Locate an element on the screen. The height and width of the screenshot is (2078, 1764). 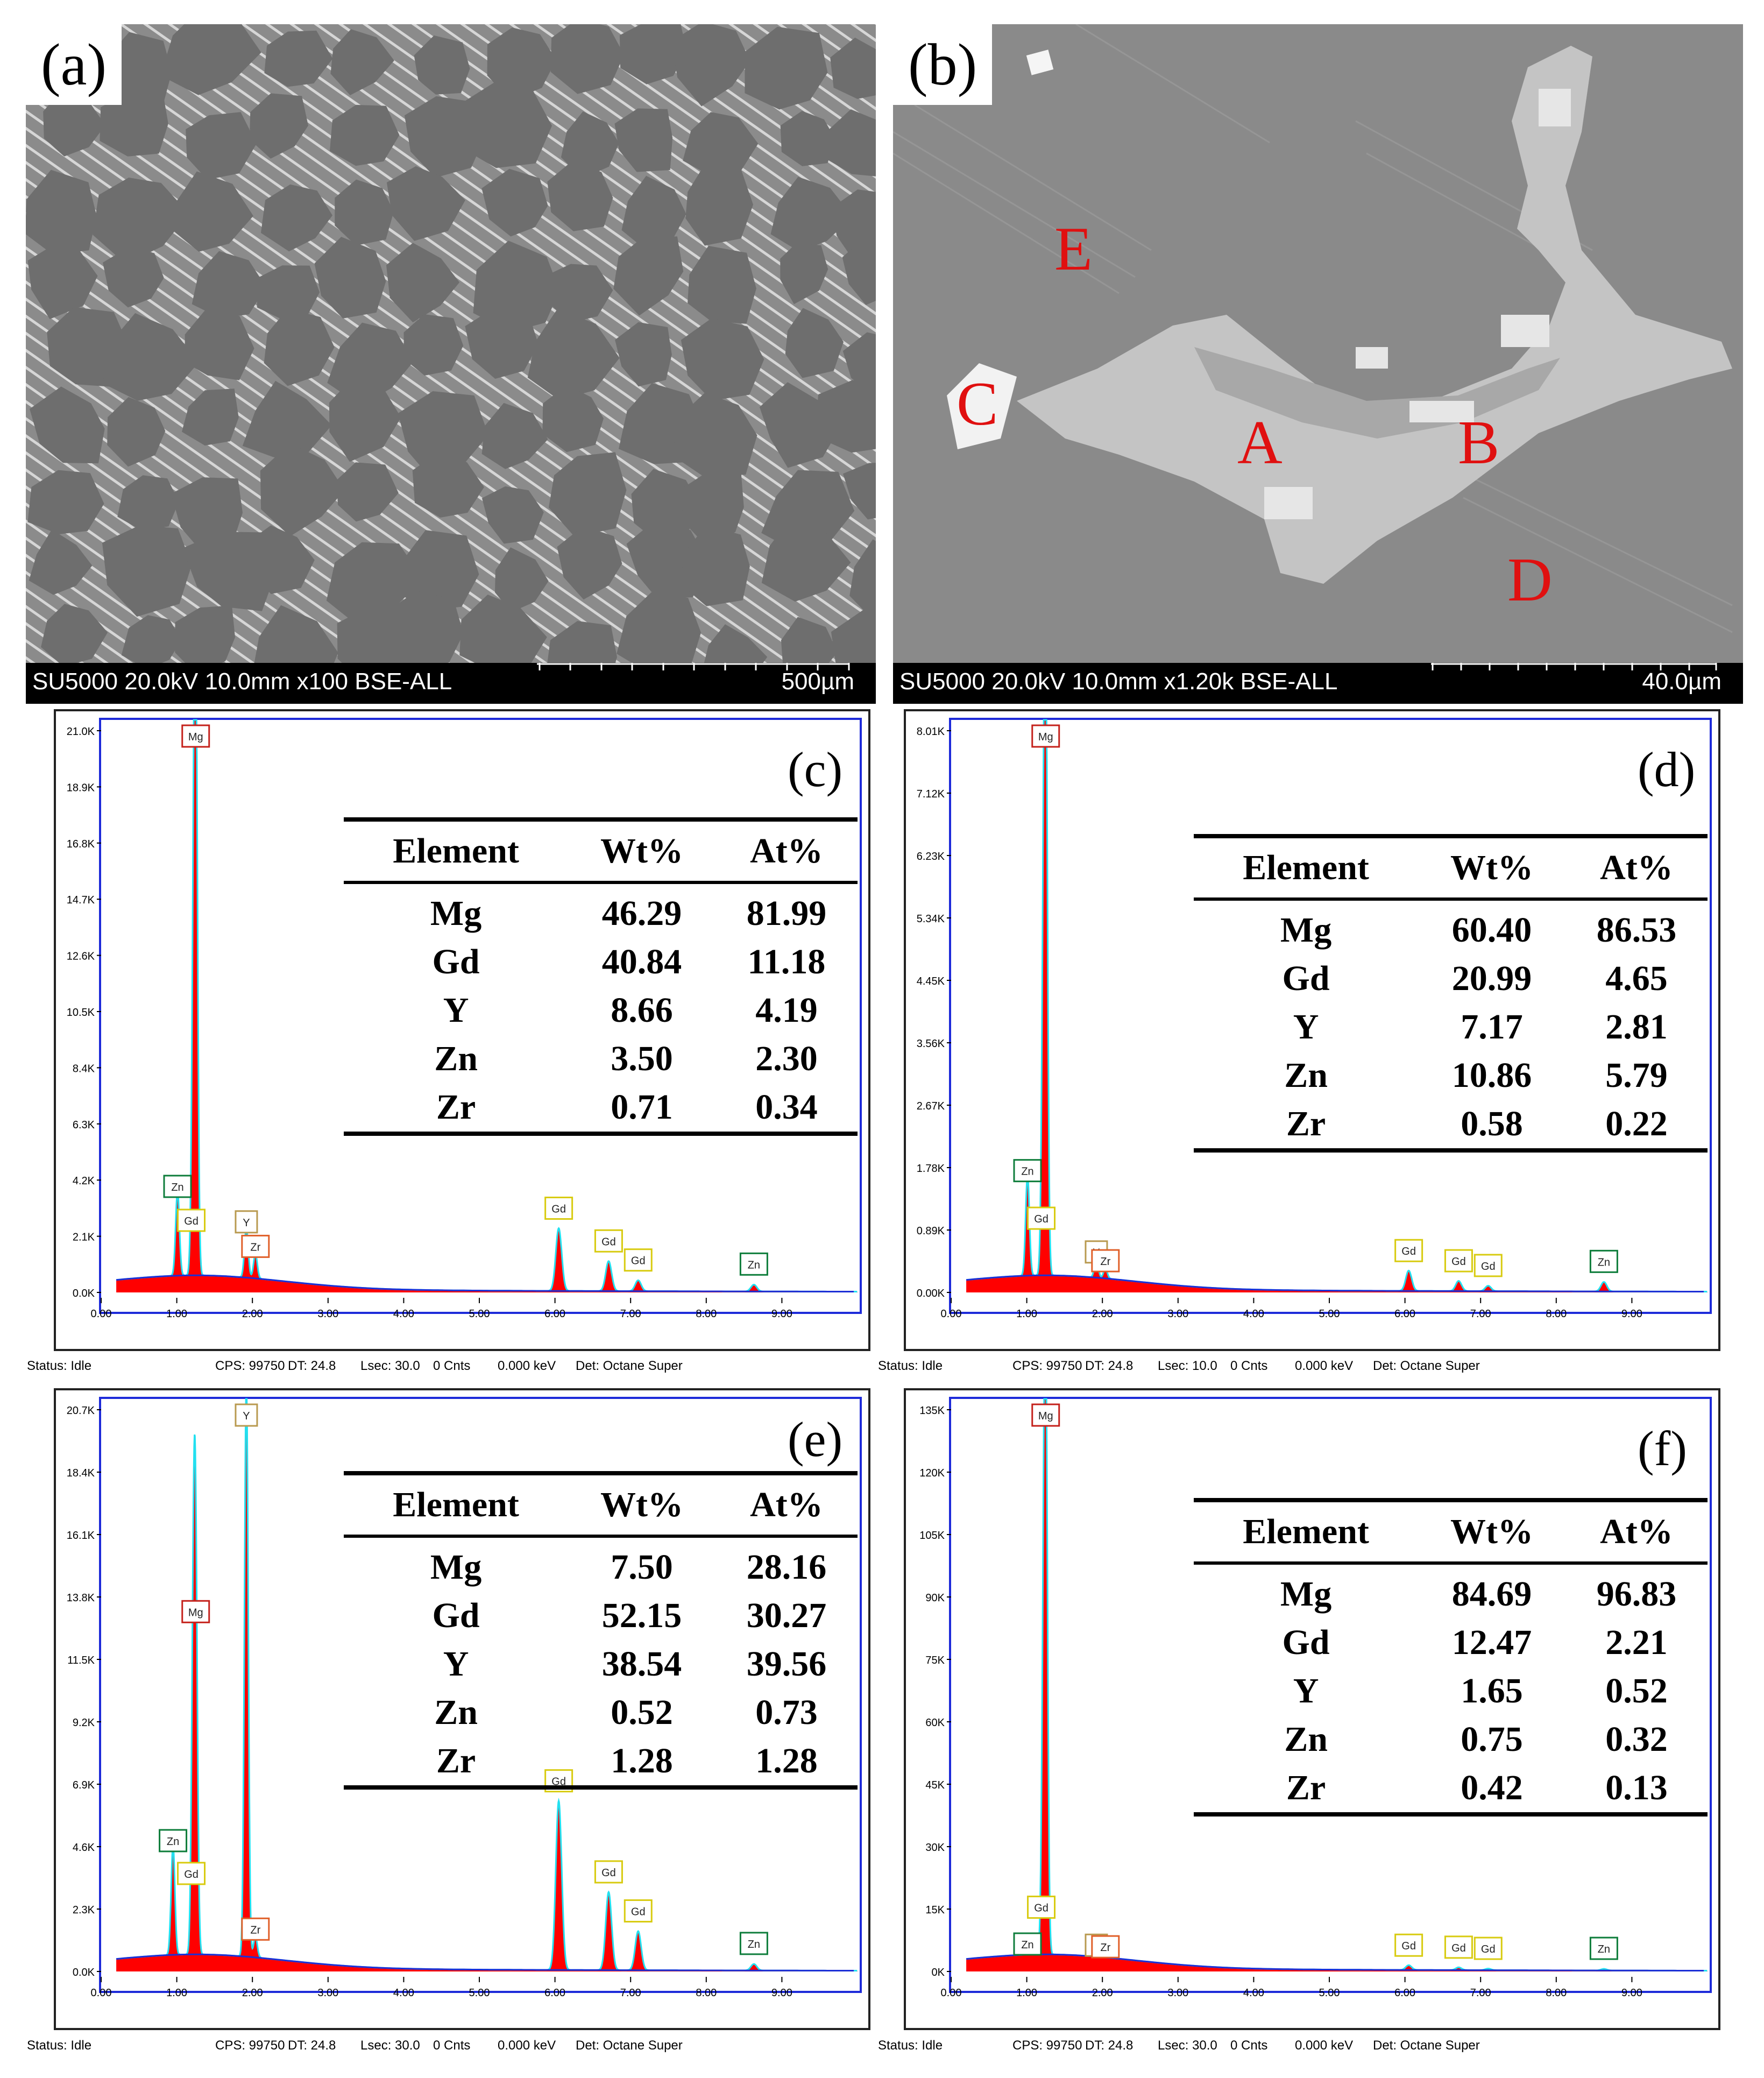
table-row: Zr 0.58 0.22 is located at coordinates (1451, 1126).